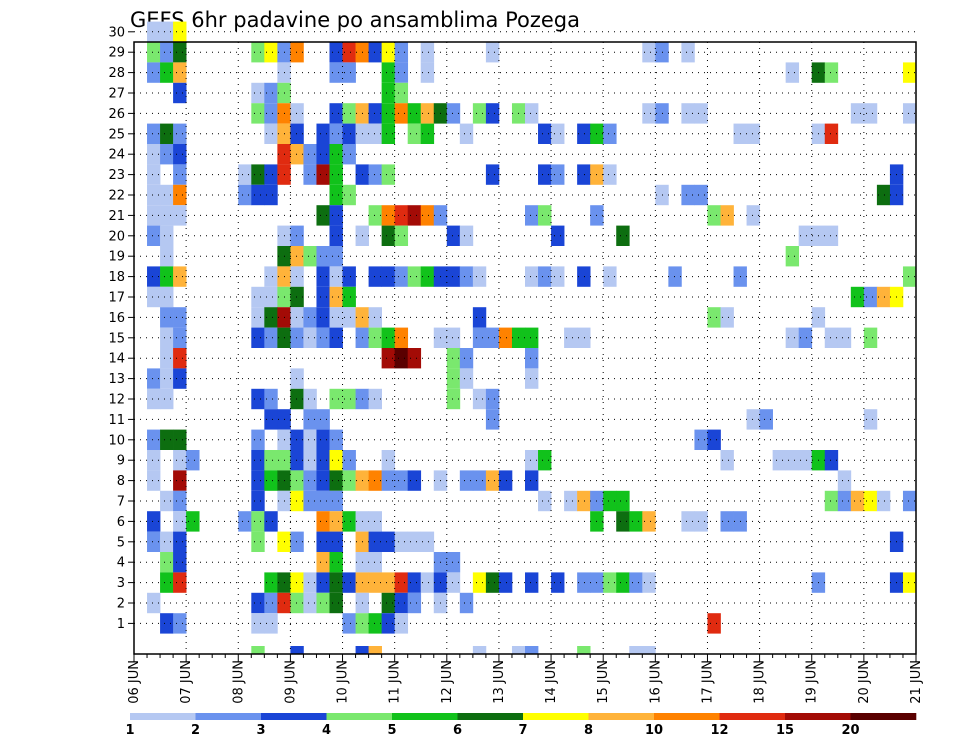 Image resolution: width=960 pixels, height=742 pixels. What do you see at coordinates (116, 196) in the screenshot?
I see `y-tick-label: 22` at bounding box center [116, 196].